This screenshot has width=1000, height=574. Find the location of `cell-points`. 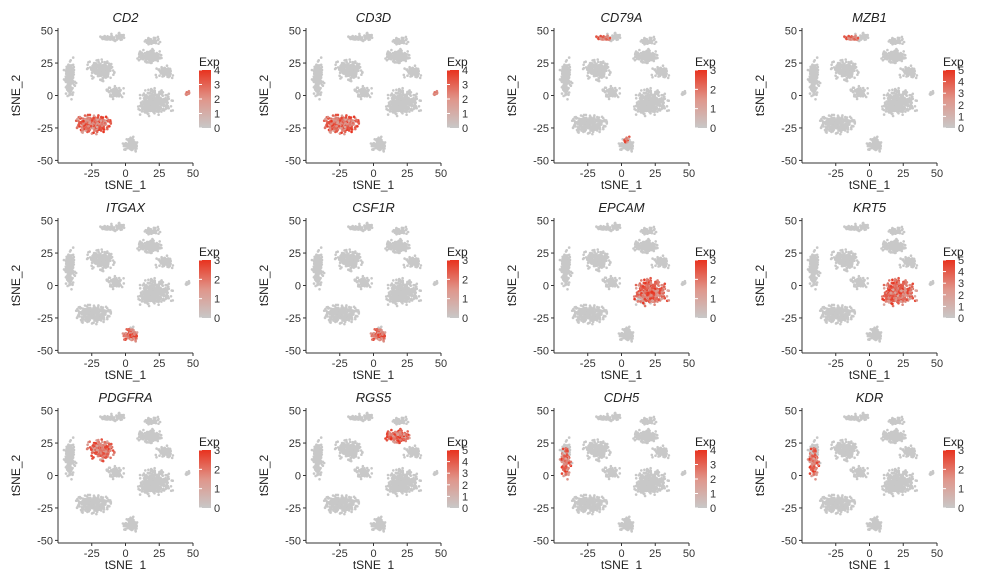

cell-points is located at coordinates (622, 92).